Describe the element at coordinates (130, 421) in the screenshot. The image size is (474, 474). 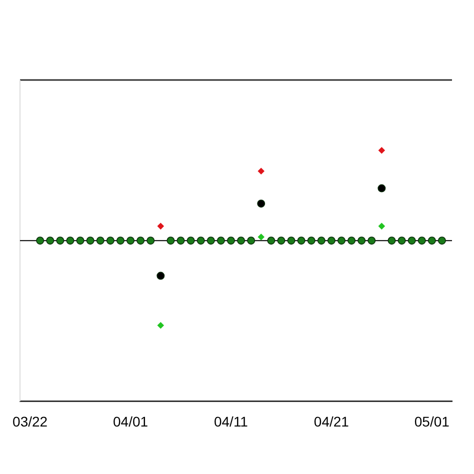
I see `x-tick-label: 04/01` at that location.